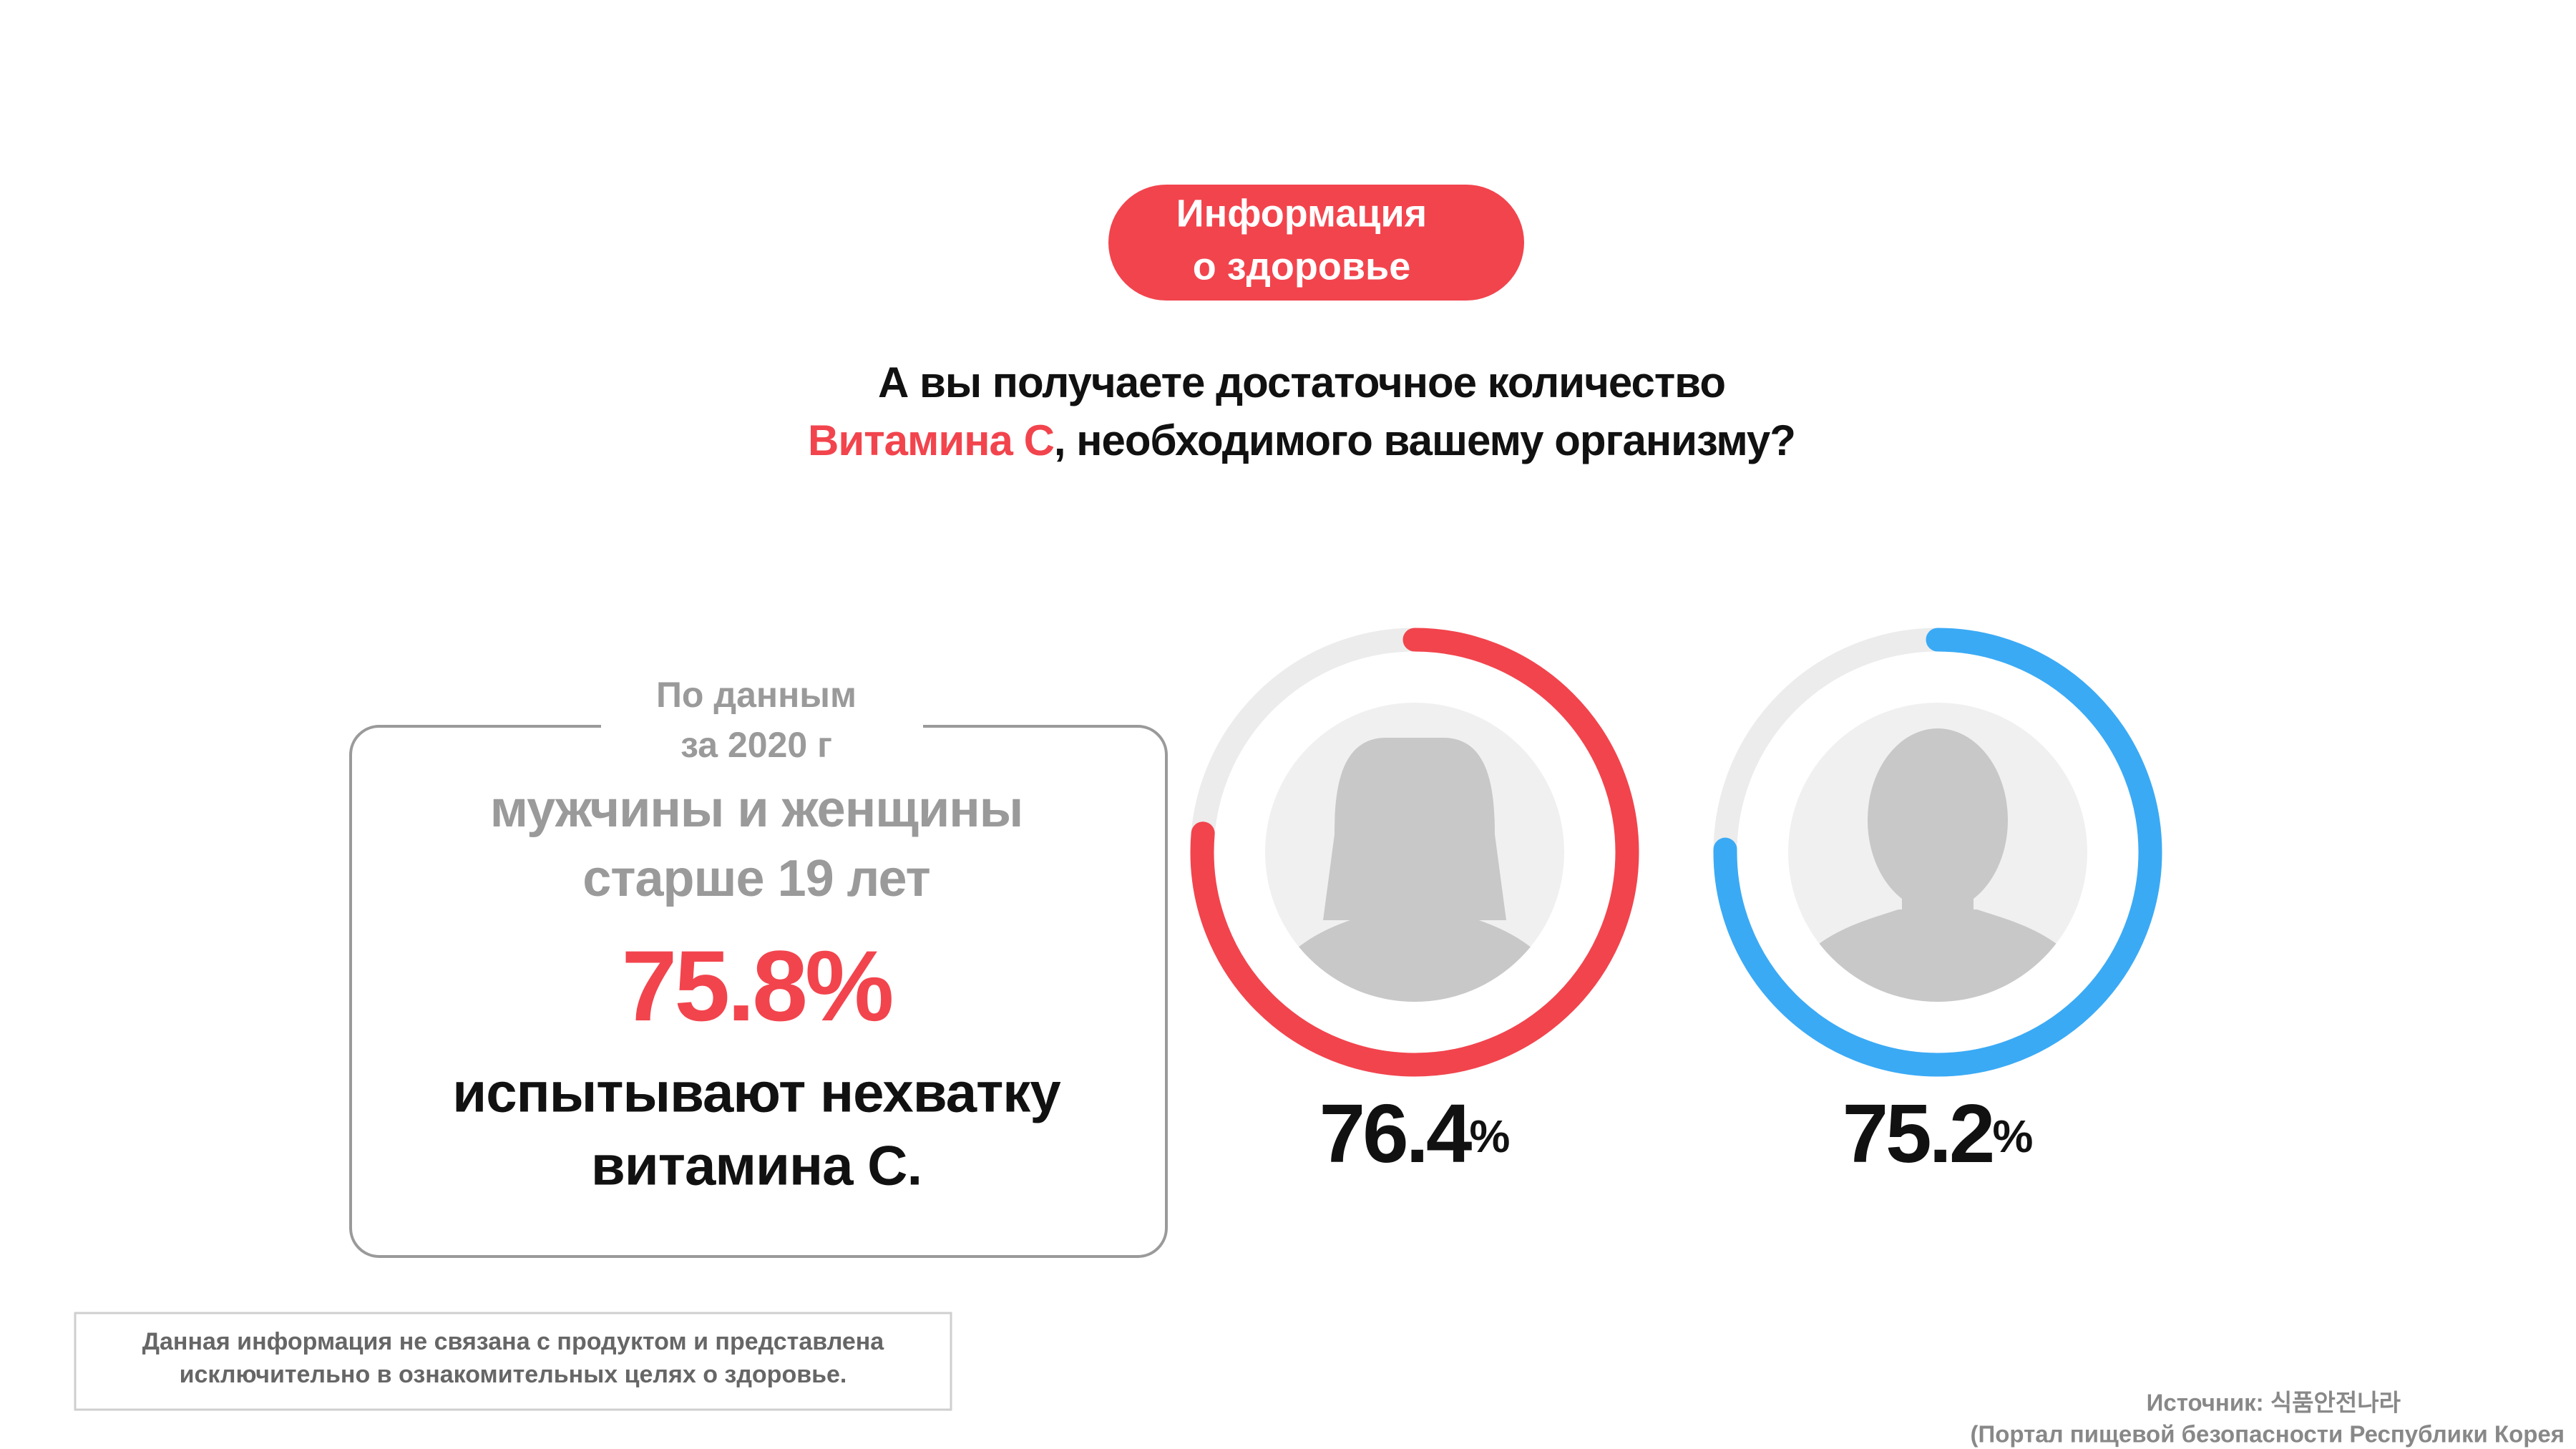 The width and height of the screenshot is (2576, 1449). I want to click on gauge-label: 75.2%, so click(1938, 1133).